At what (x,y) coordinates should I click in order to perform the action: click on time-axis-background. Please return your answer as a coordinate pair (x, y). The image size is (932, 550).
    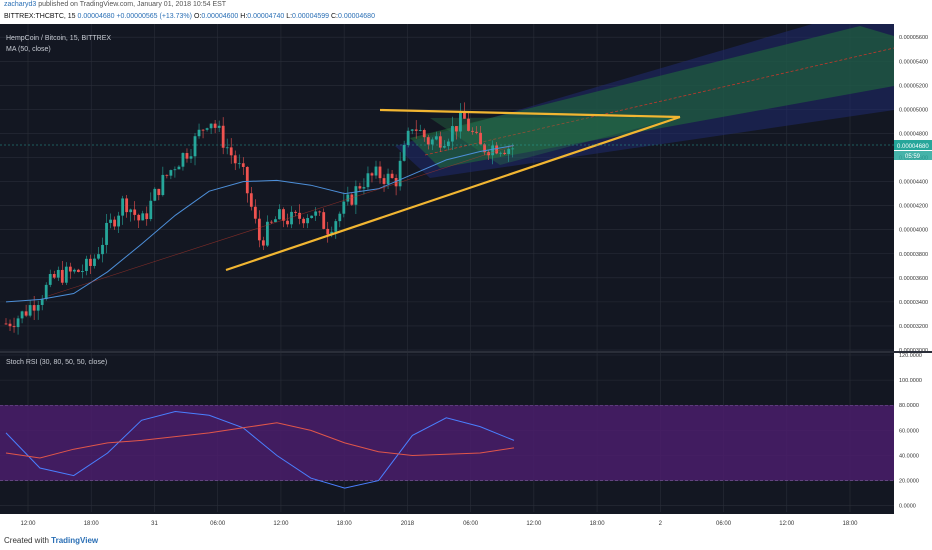
    Looking at the image, I should click on (466, 522).